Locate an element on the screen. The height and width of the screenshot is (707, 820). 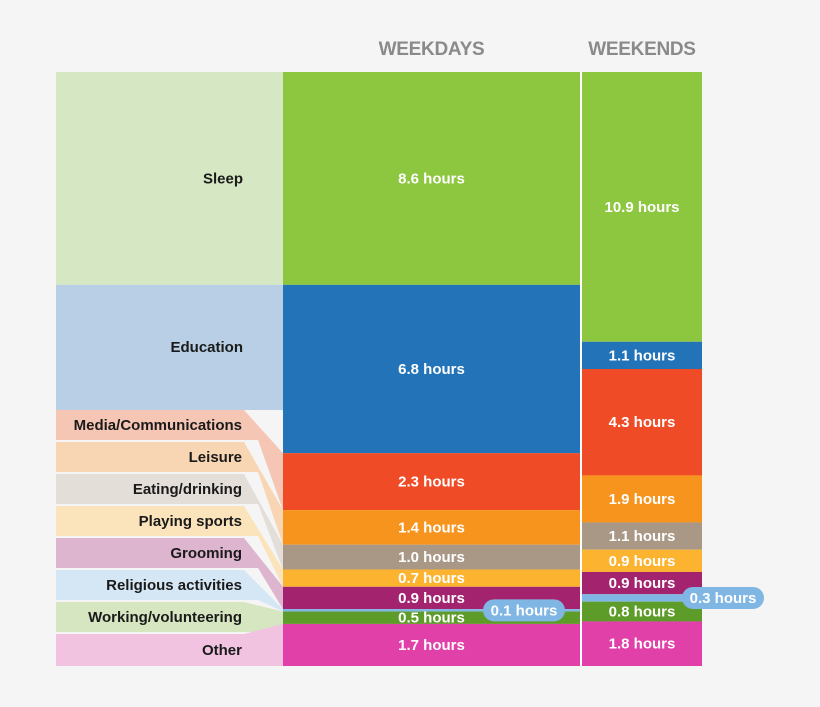
value-label-weekends-grooming: 0.9 hours is located at coordinates (642, 583).